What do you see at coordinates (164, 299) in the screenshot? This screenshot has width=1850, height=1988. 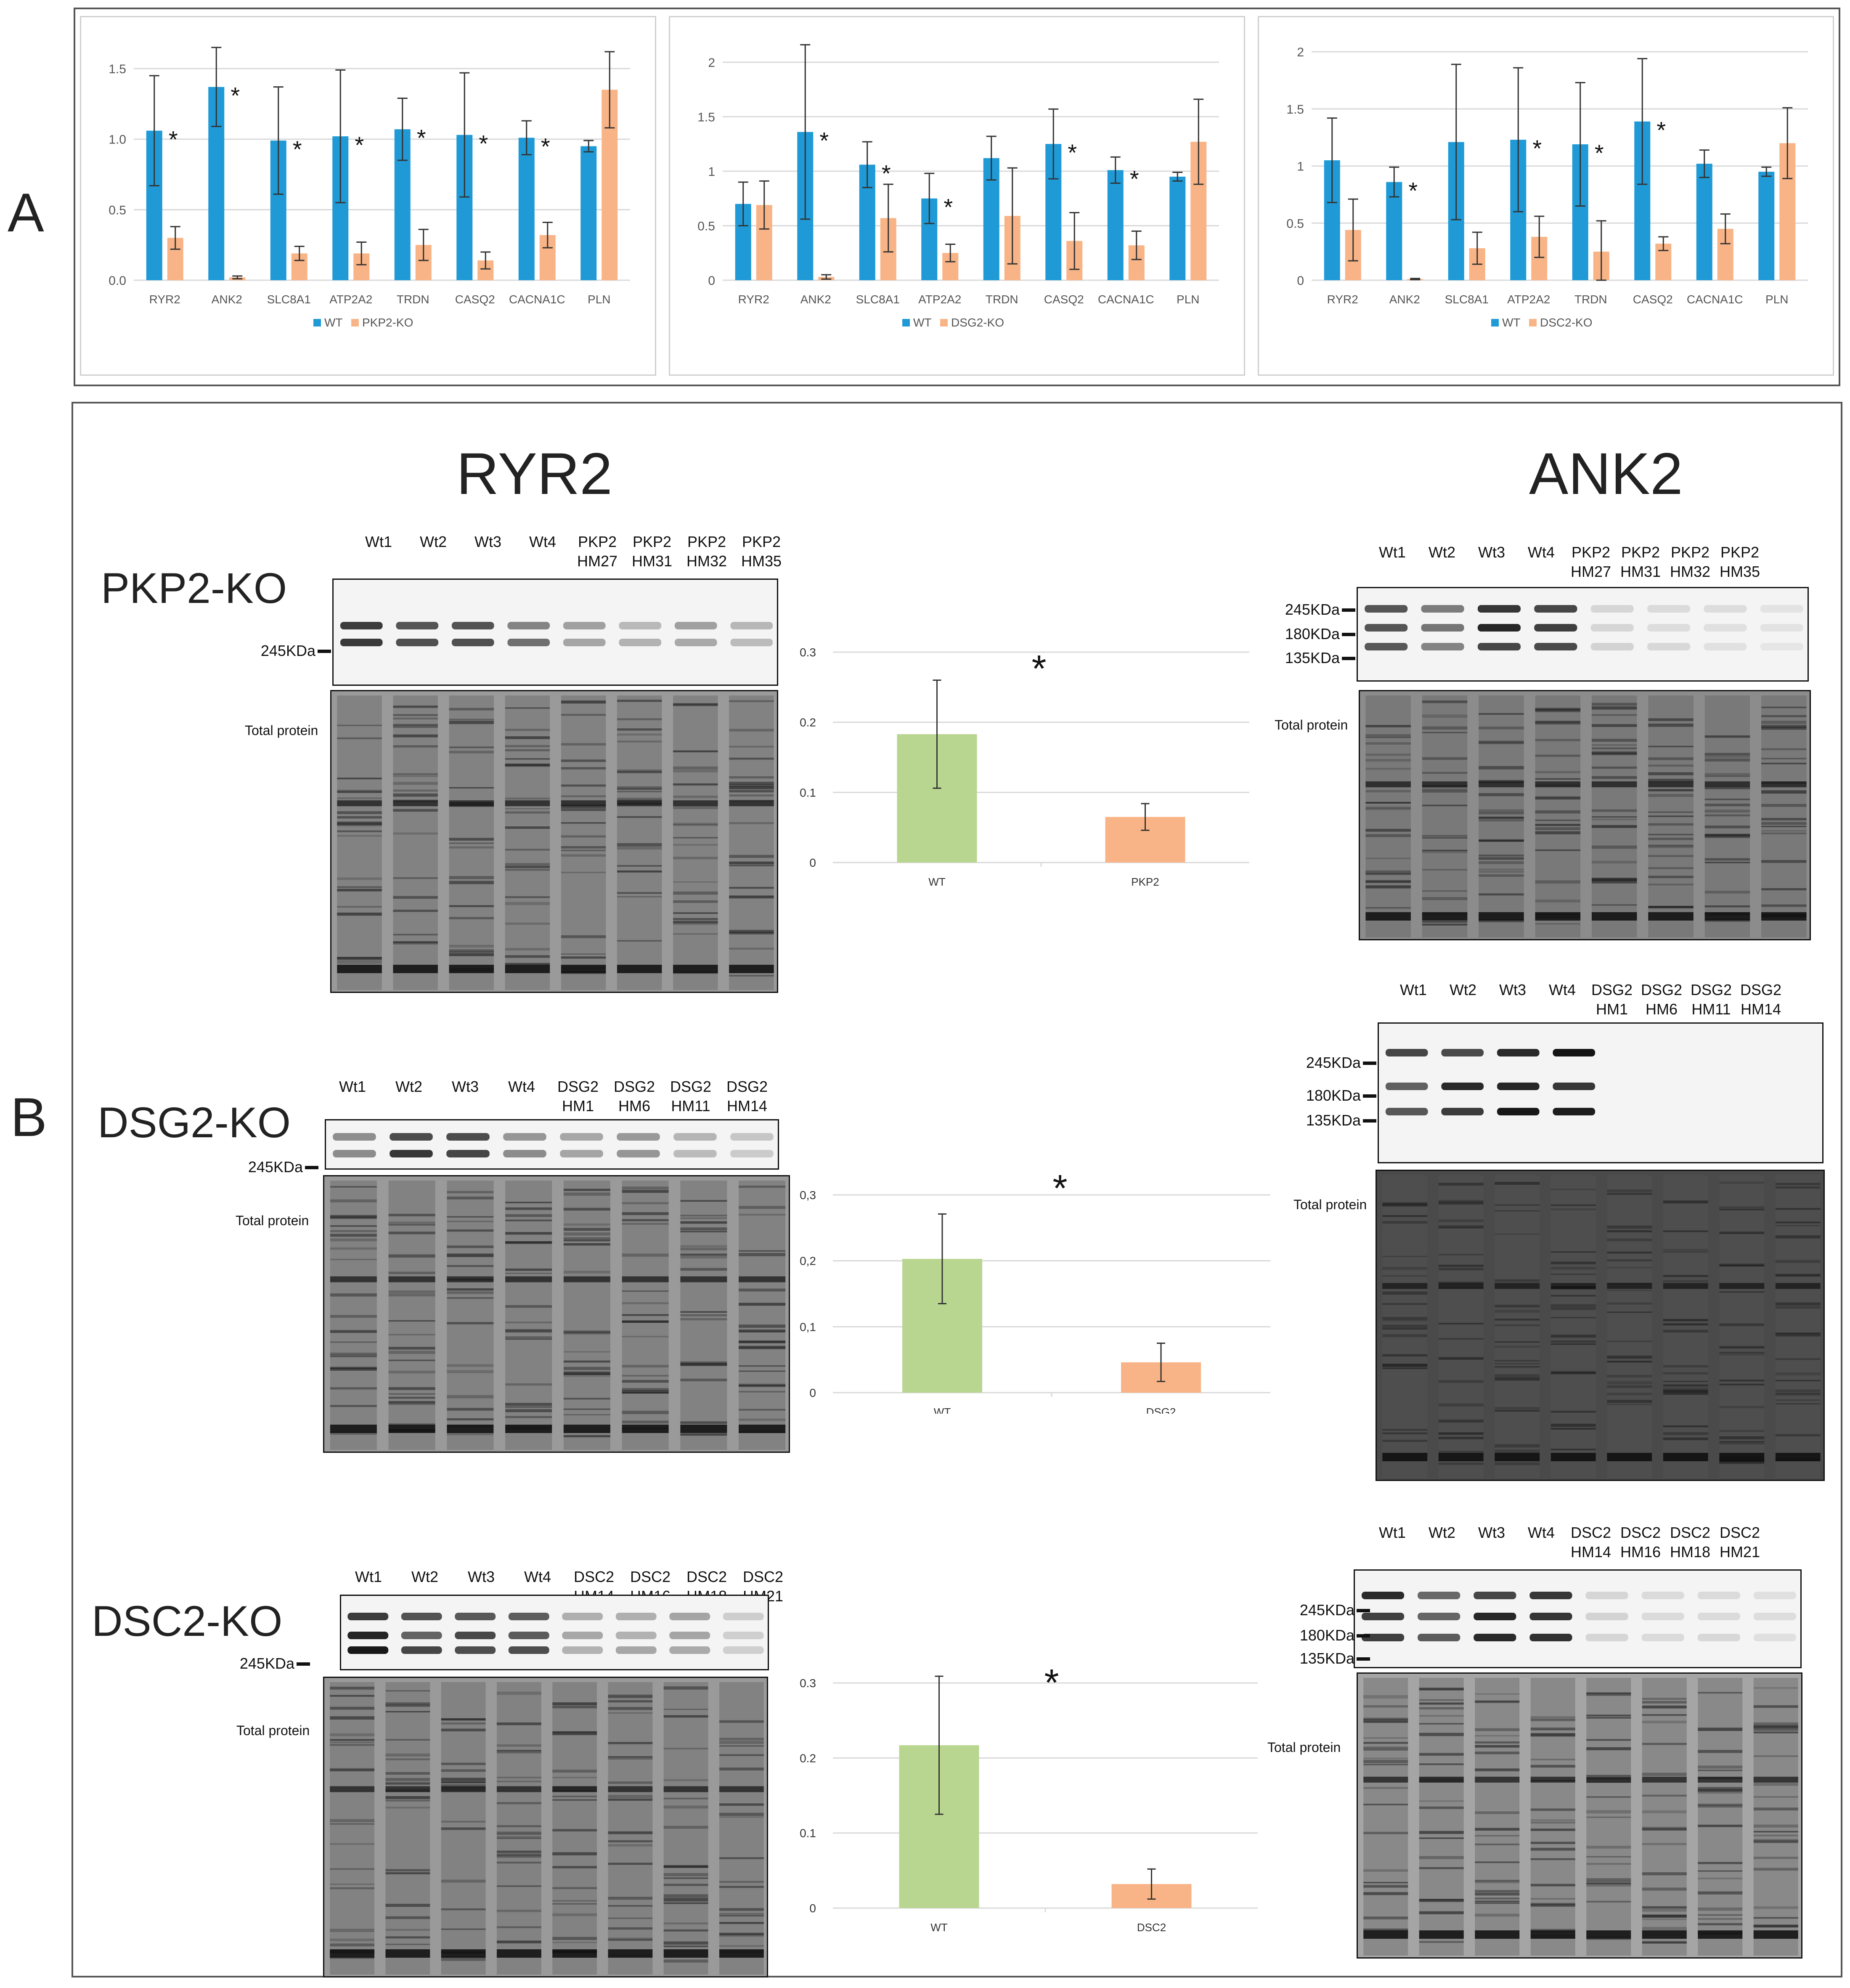 I see `x-tick-label: RYR2` at bounding box center [164, 299].